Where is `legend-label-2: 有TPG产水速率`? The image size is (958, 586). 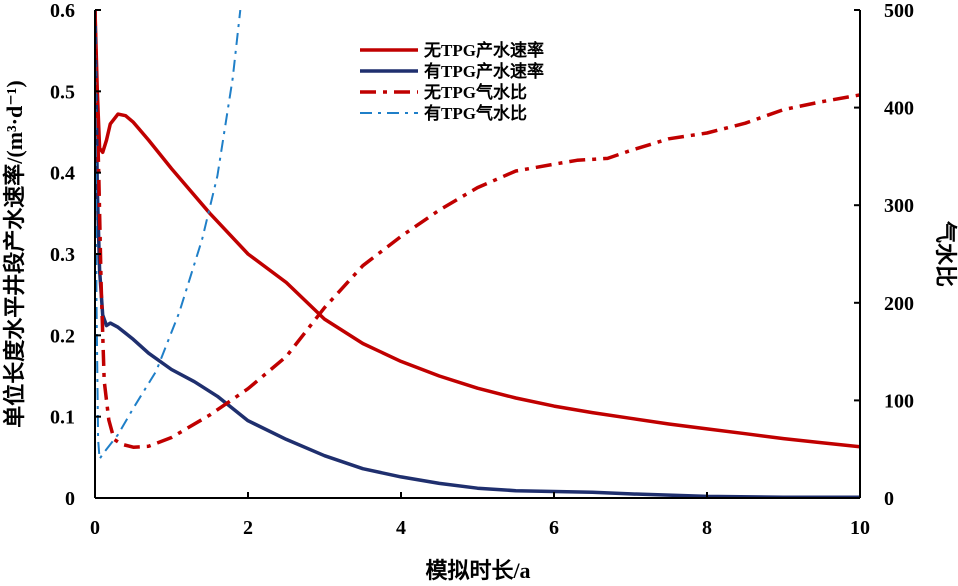 legend-label-2: 有TPG产水速率 is located at coordinates (484, 71).